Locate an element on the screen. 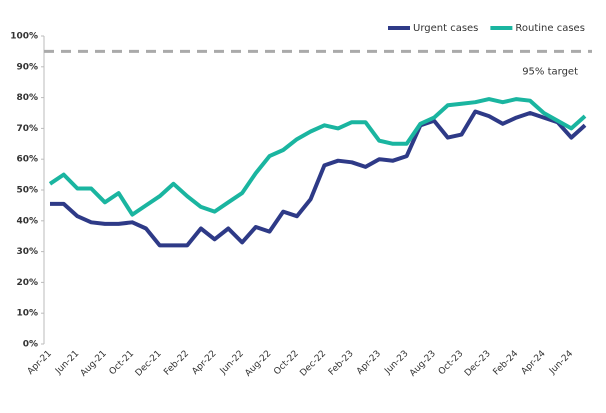  y-tick-label: 70% is located at coordinates (27, 129).